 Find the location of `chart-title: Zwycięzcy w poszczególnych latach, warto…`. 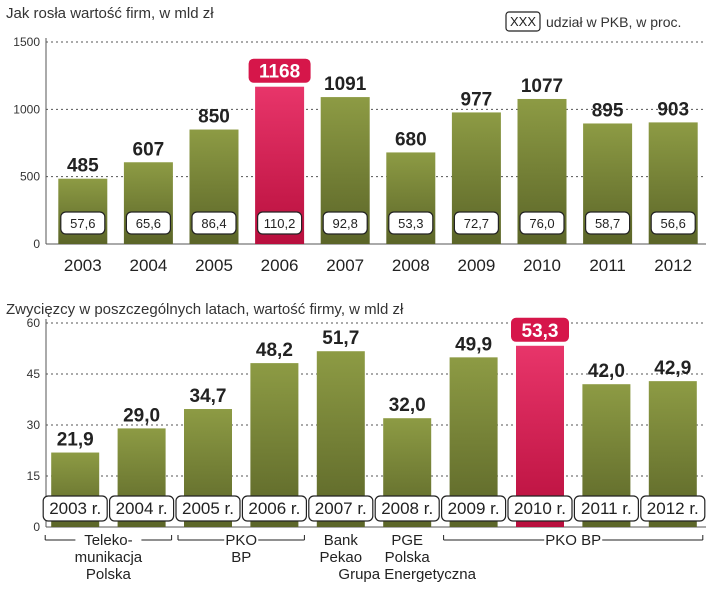

chart-title: Zwycięzcy w poszczególnych latach, warto… is located at coordinates (205, 309).